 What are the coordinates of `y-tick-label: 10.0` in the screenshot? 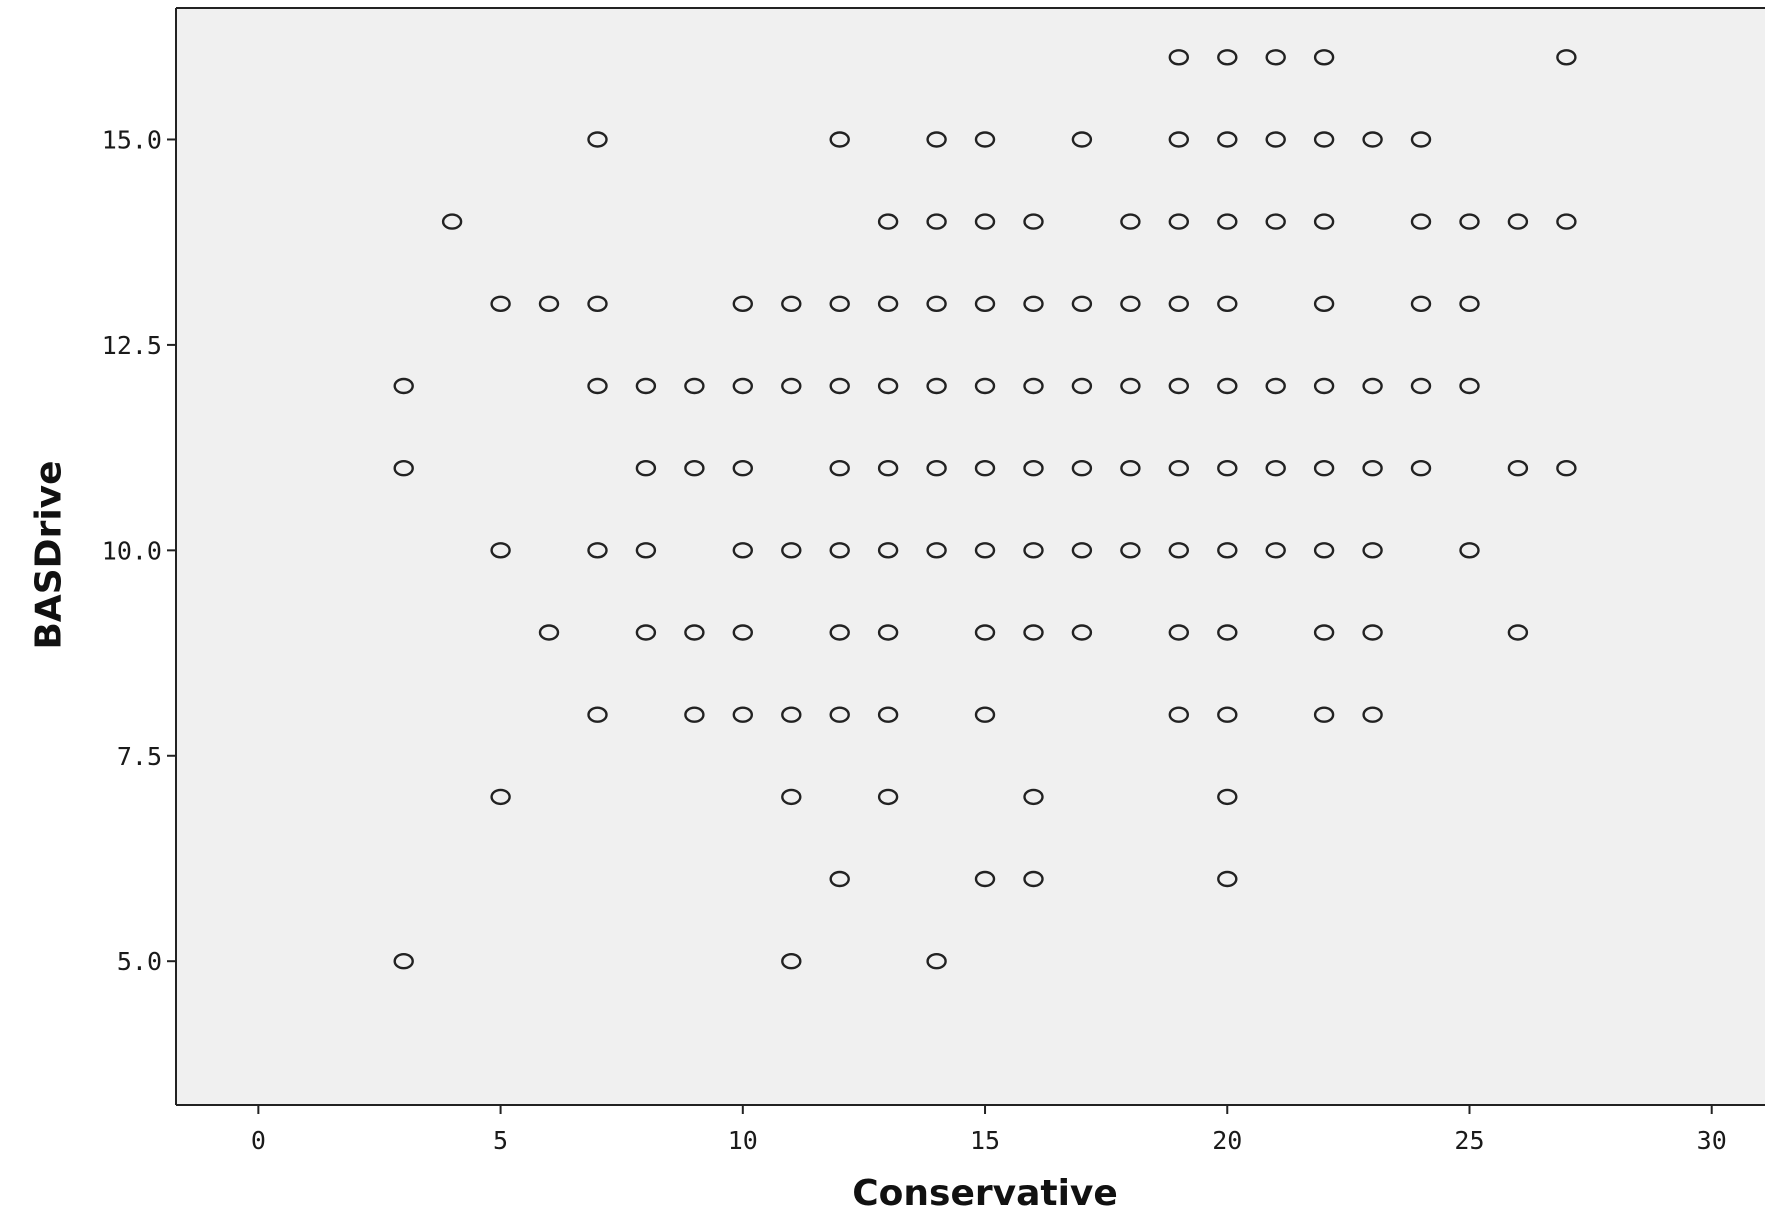 It's located at (132, 550).